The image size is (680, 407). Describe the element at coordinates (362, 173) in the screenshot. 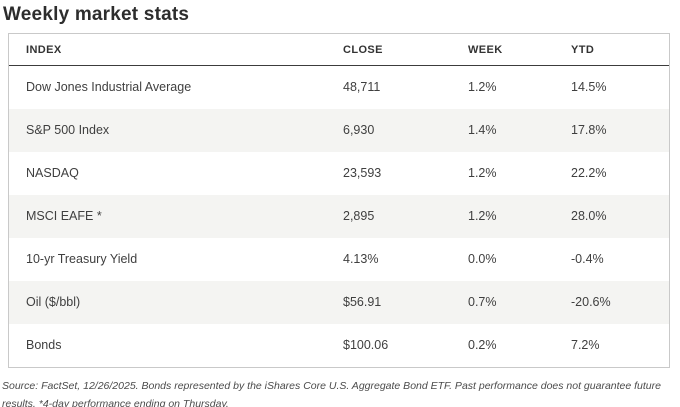

I see `cell-close: 23,593` at that location.